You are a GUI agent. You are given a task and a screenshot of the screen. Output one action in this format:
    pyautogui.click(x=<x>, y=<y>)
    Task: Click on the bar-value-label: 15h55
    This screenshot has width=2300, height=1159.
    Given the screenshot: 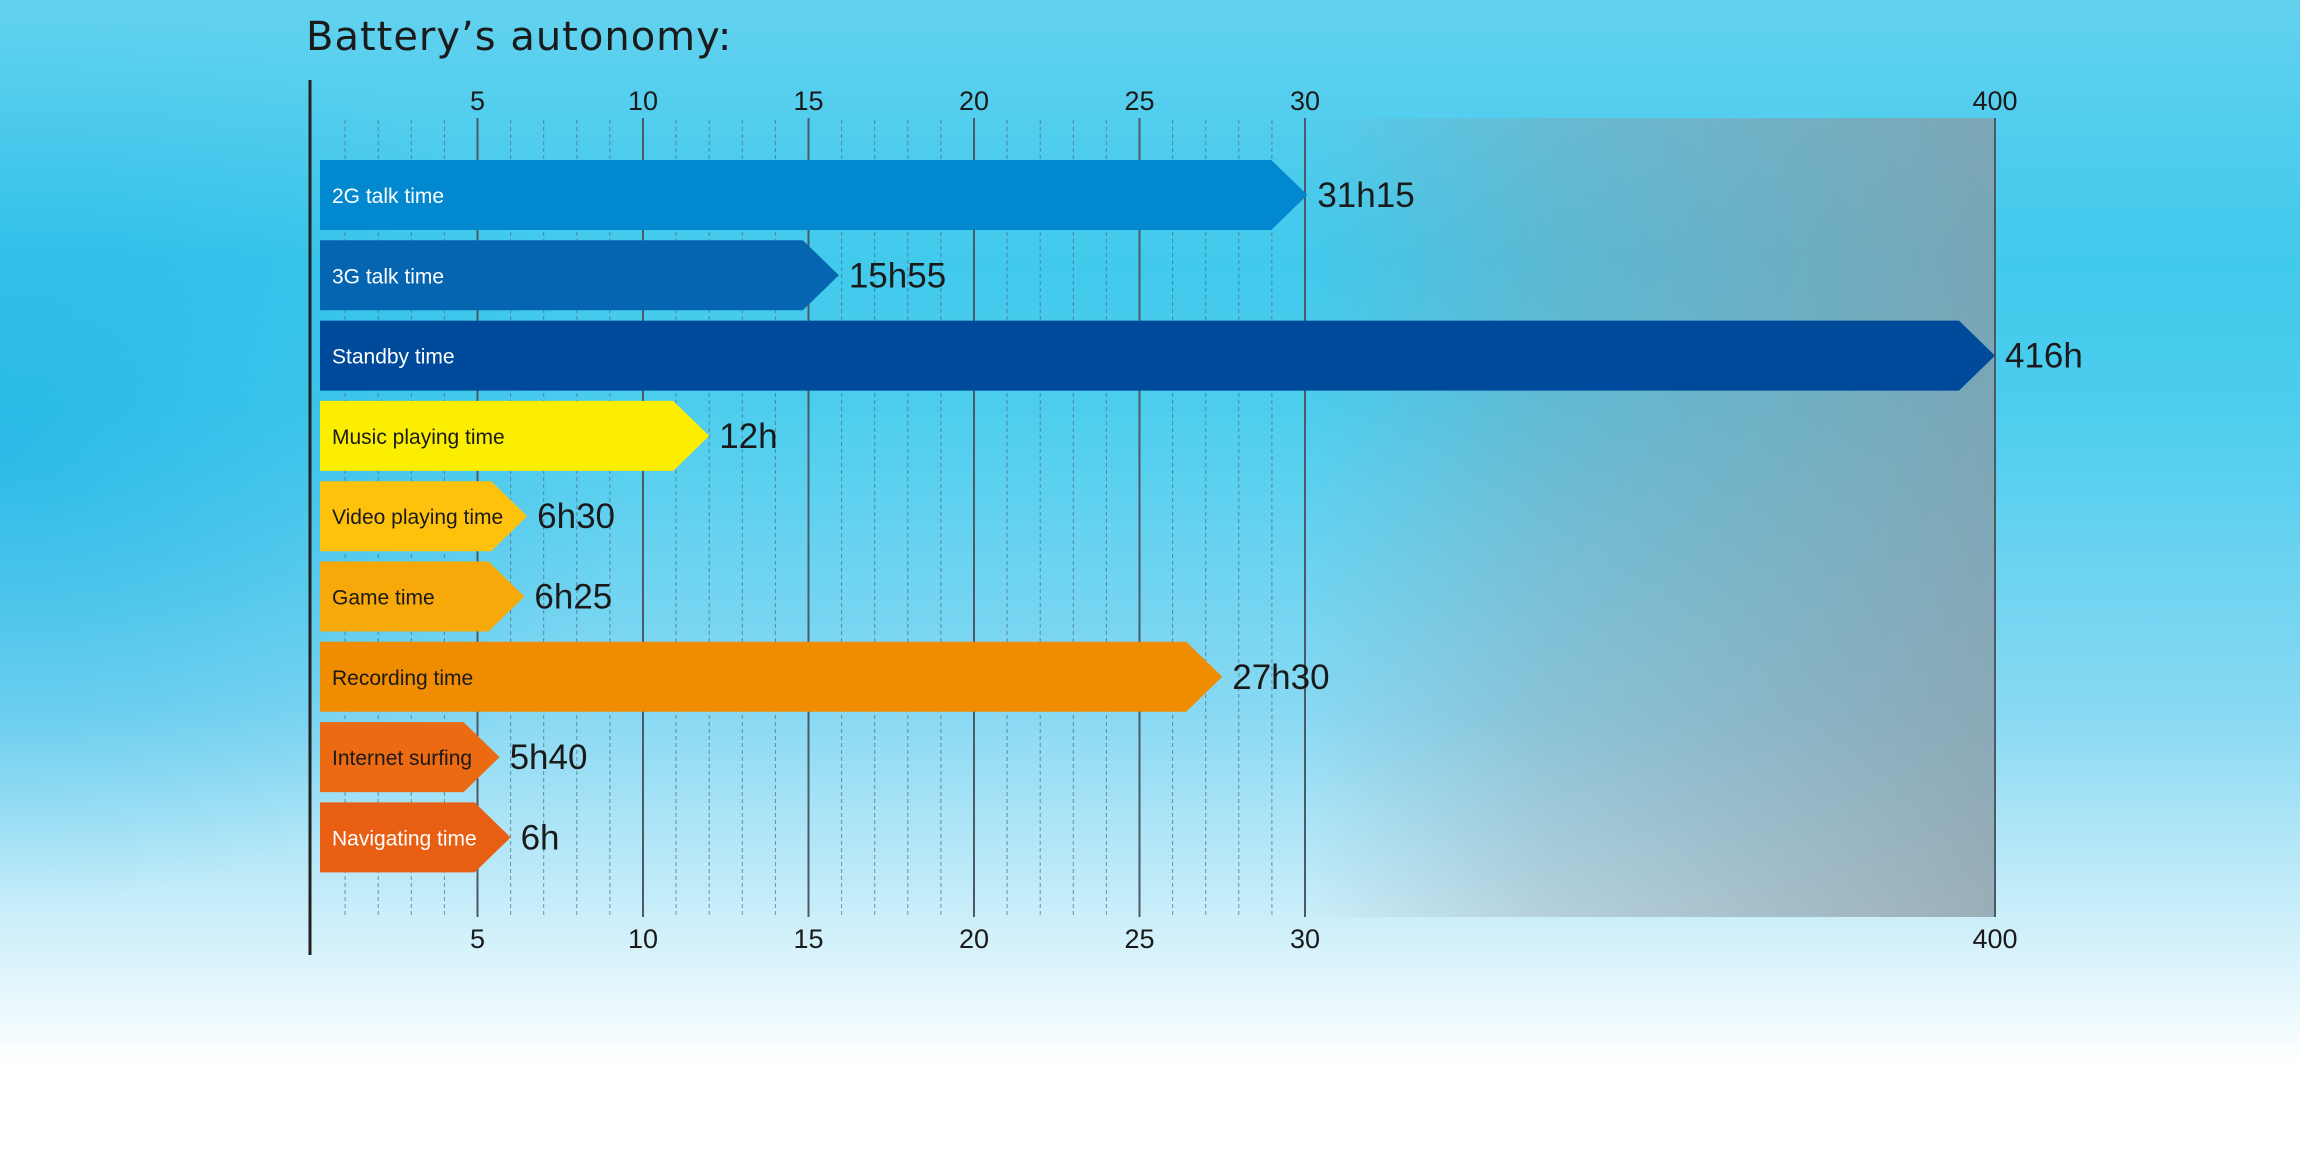 What is the action you would take?
    pyautogui.click(x=897, y=275)
    